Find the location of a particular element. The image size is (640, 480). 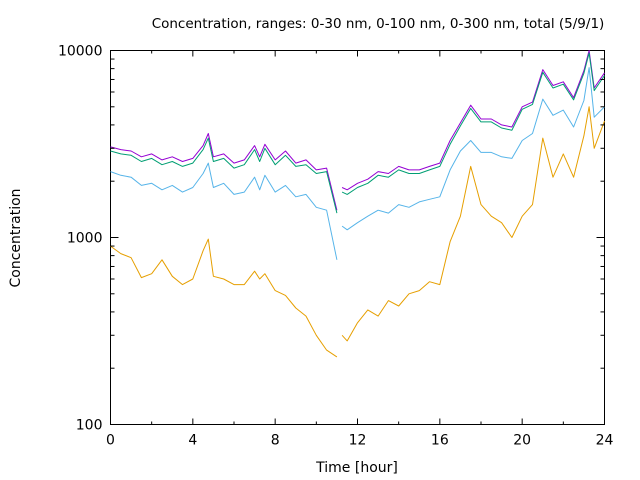

x-tick-label: 20 is located at coordinates (522, 441).